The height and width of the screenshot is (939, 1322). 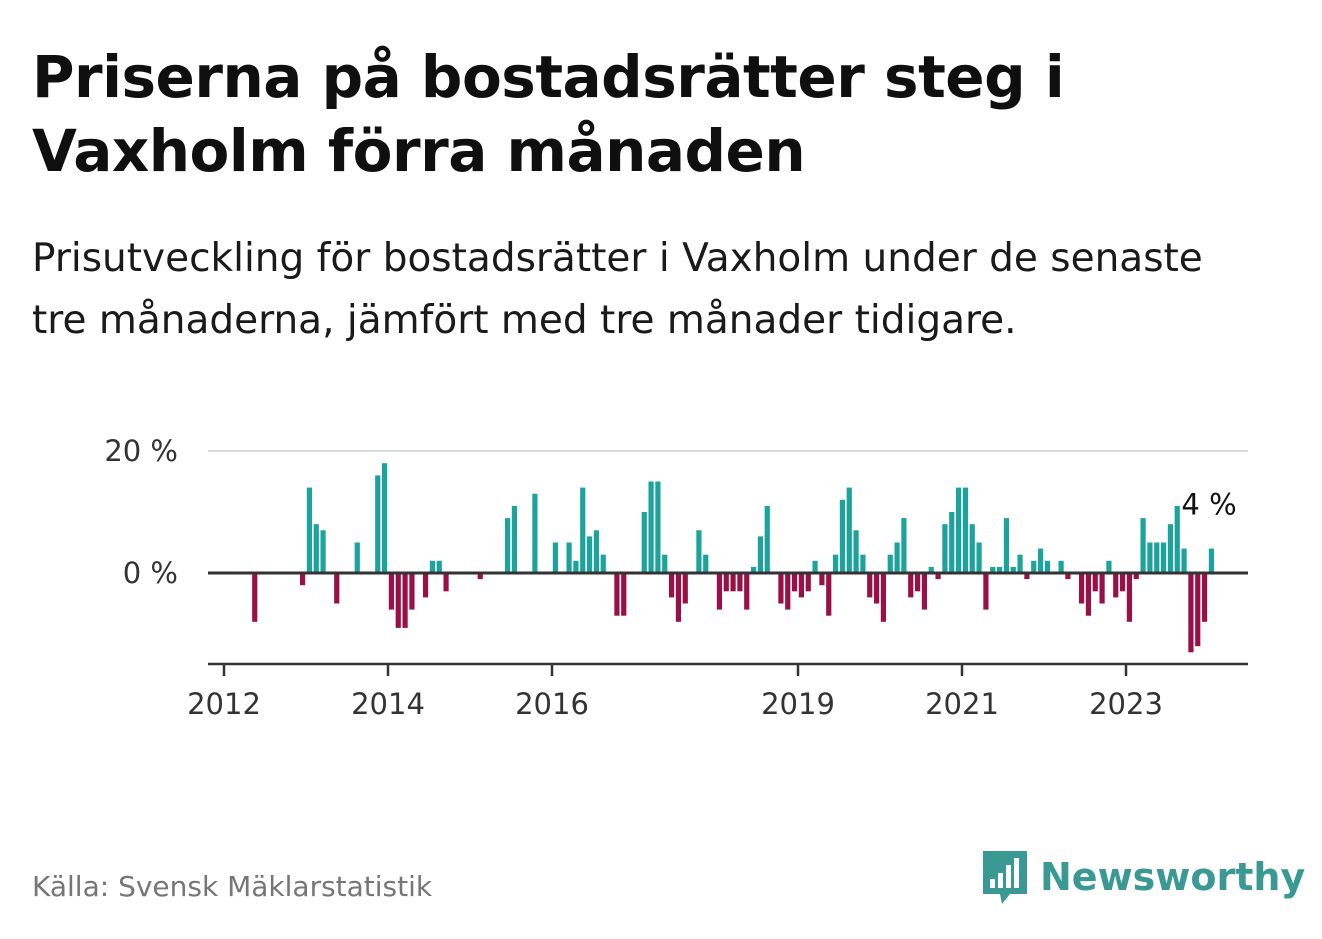 What do you see at coordinates (1208, 505) in the screenshot?
I see `last-value-label: 4 %` at bounding box center [1208, 505].